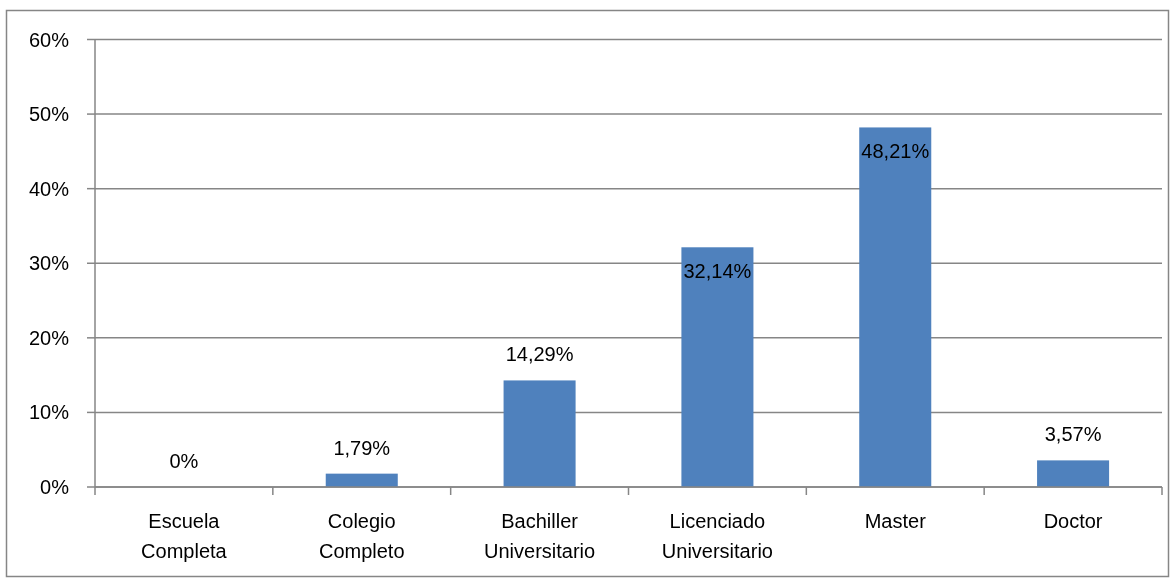  I want to click on data-label: 48,21%, so click(895, 151).